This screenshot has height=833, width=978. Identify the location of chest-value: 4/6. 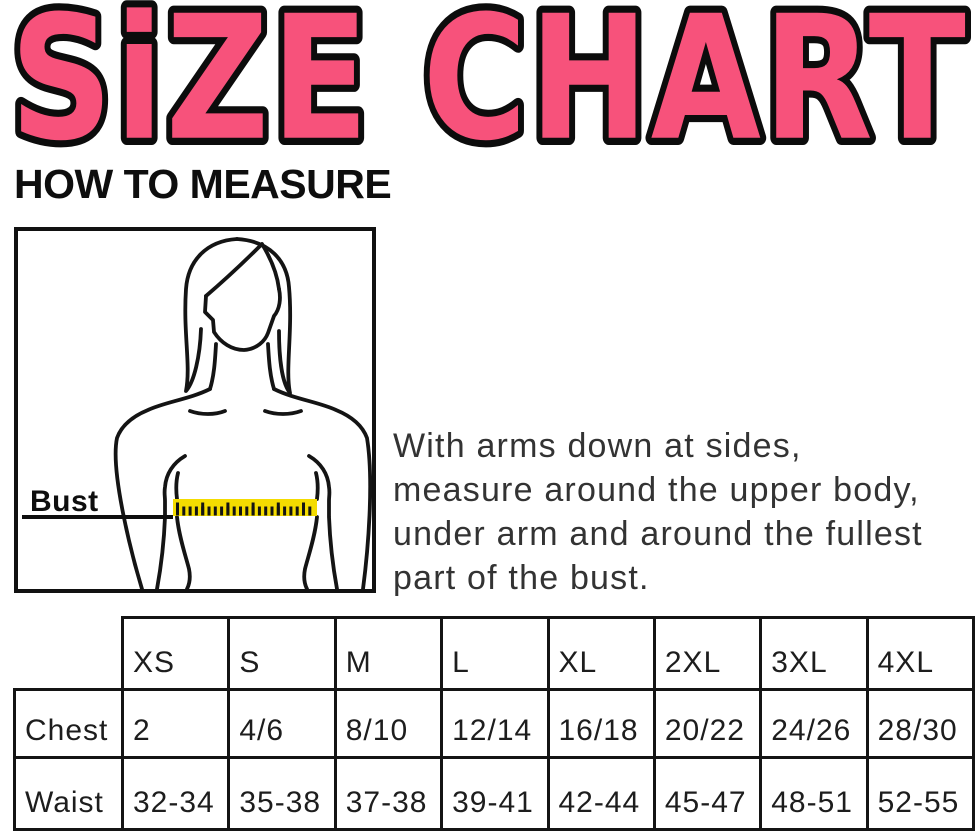
(282, 723).